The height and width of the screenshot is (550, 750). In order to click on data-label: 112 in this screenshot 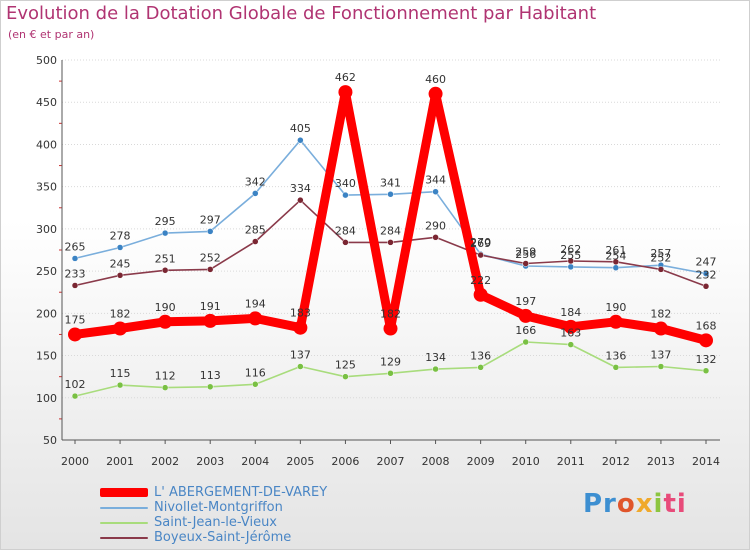, I will do `click(165, 376)`.